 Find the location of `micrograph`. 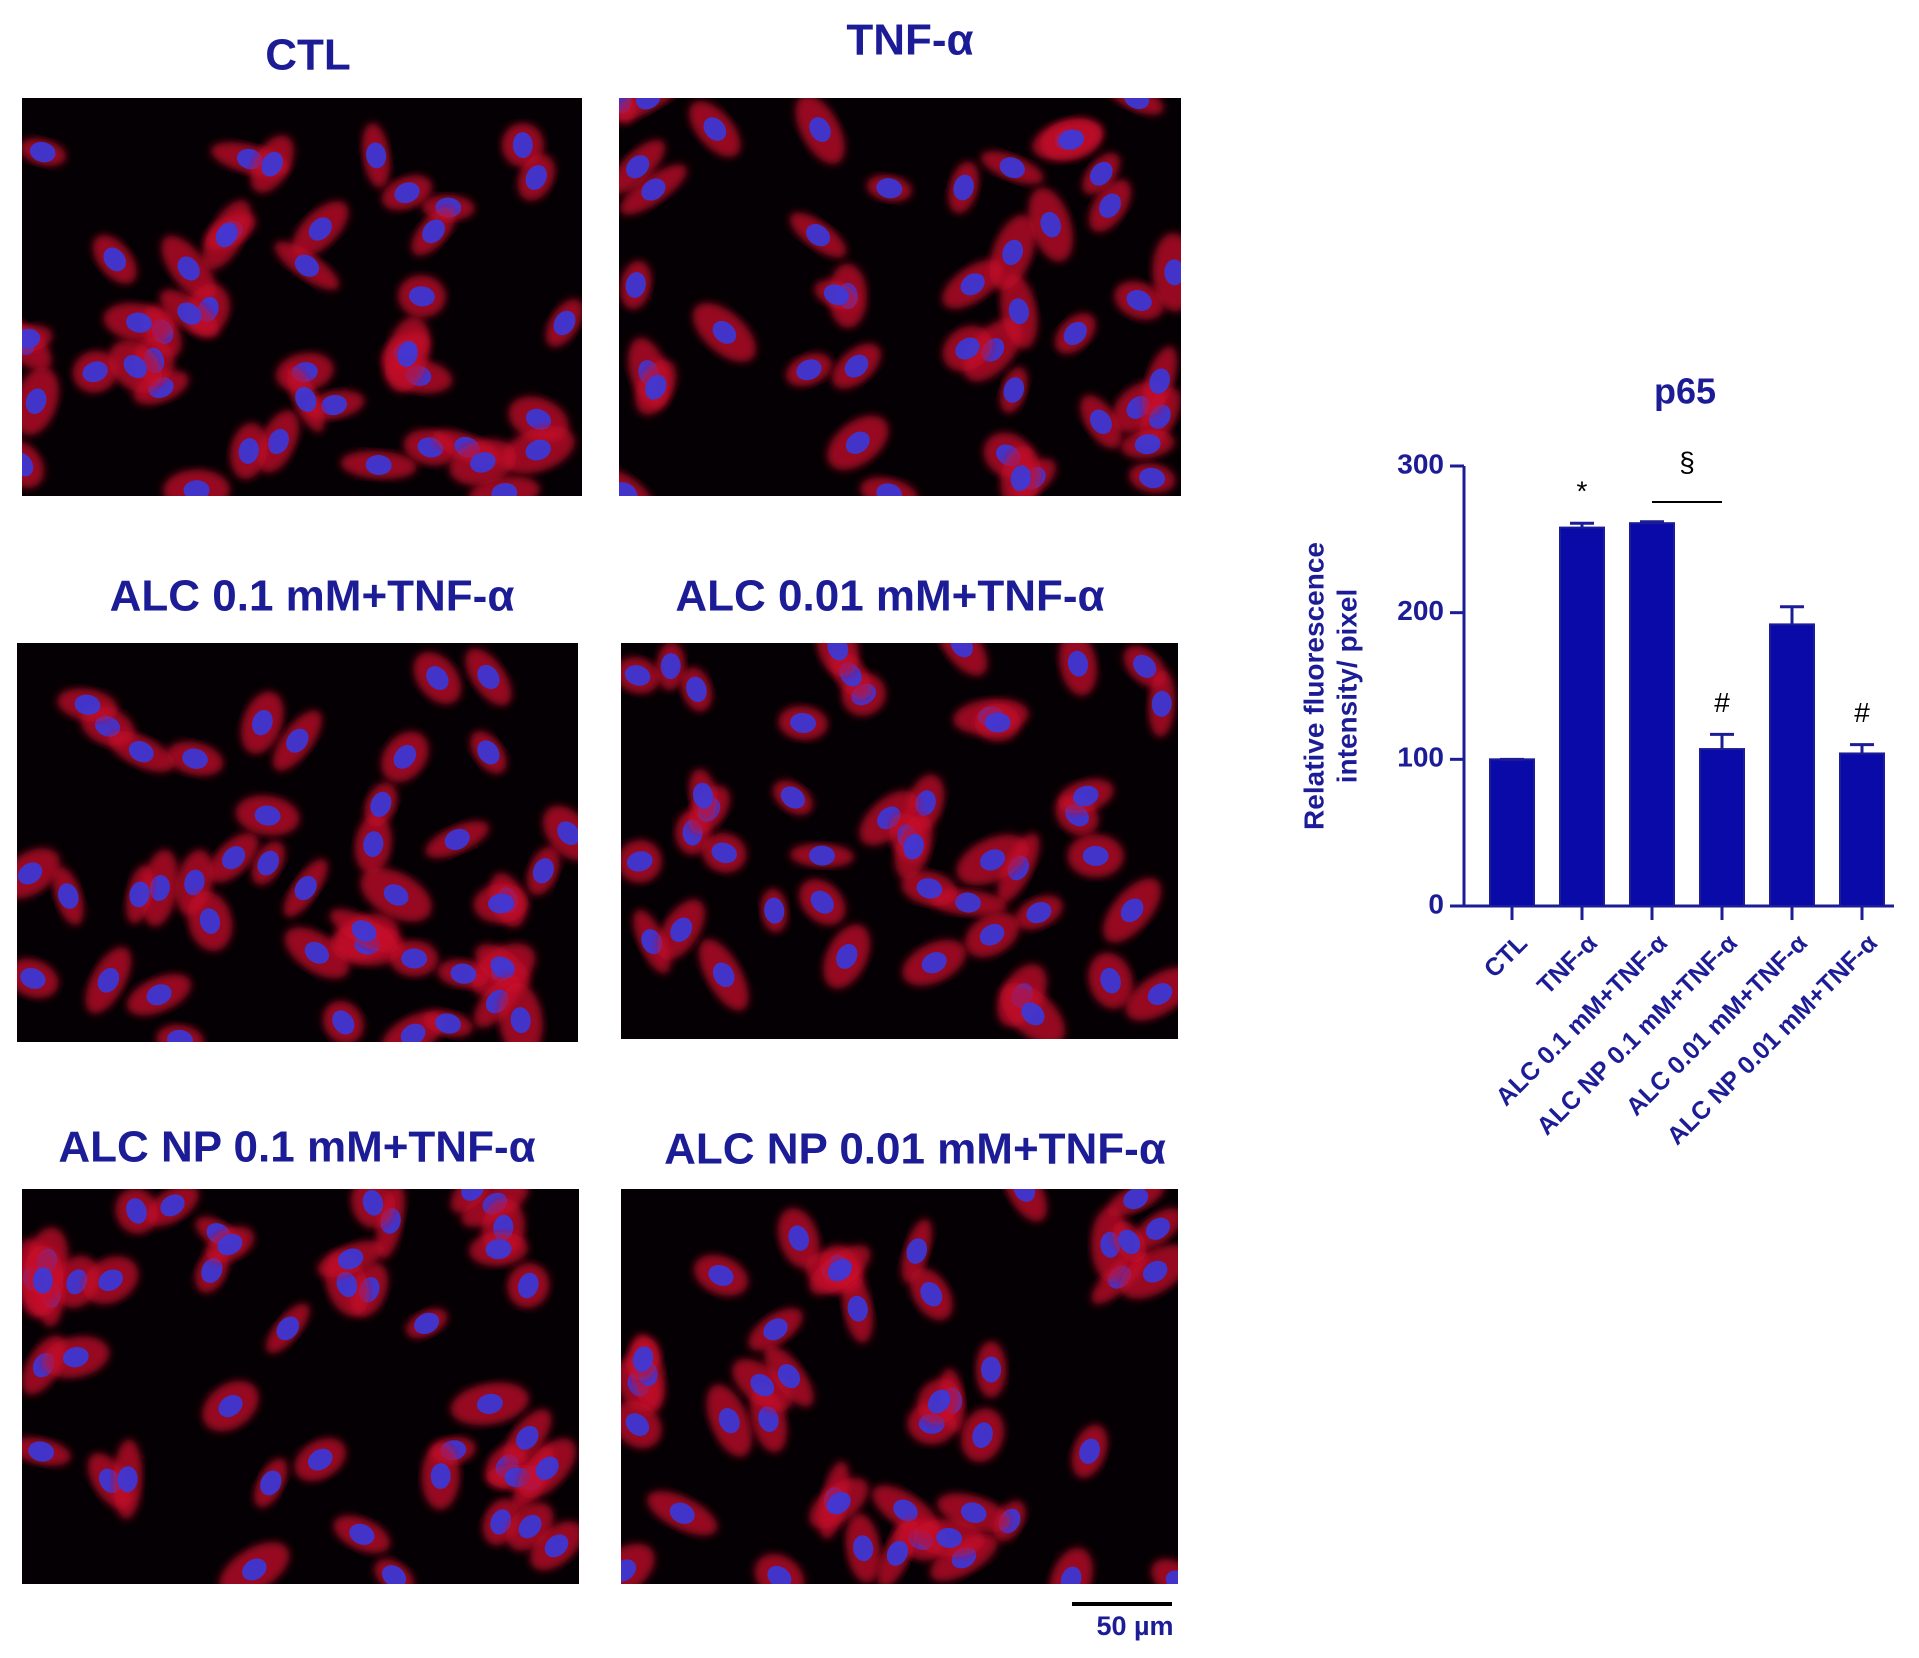

micrograph is located at coordinates (900, 297).